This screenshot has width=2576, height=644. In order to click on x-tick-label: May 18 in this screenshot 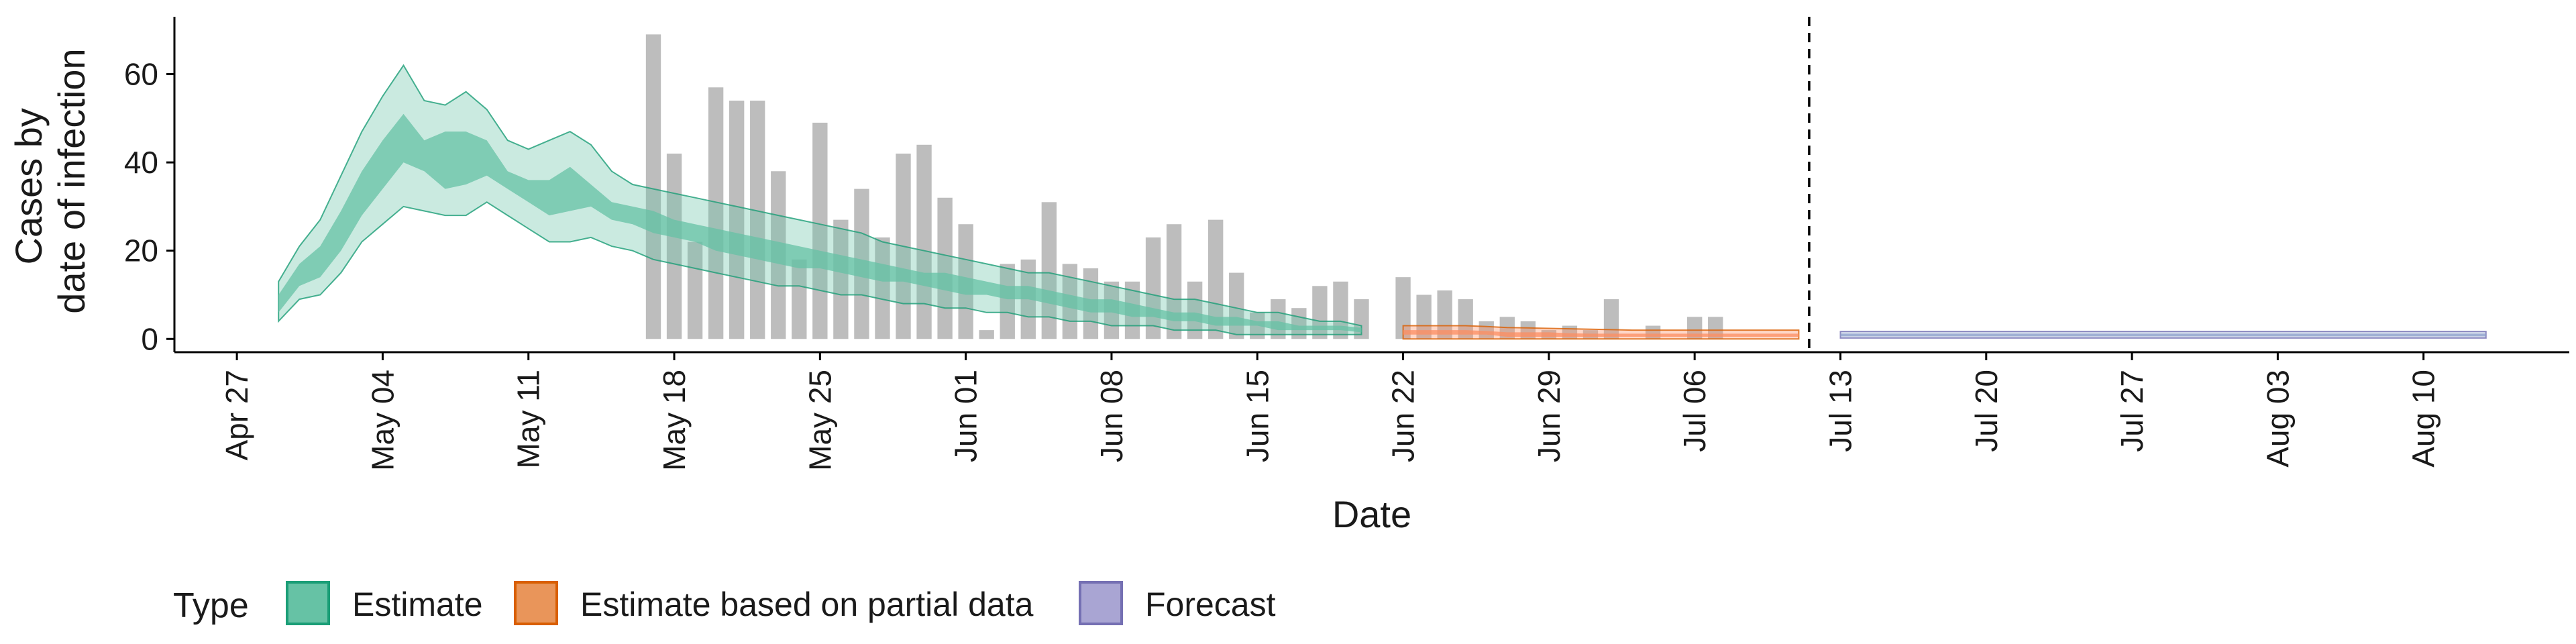, I will do `click(674, 420)`.